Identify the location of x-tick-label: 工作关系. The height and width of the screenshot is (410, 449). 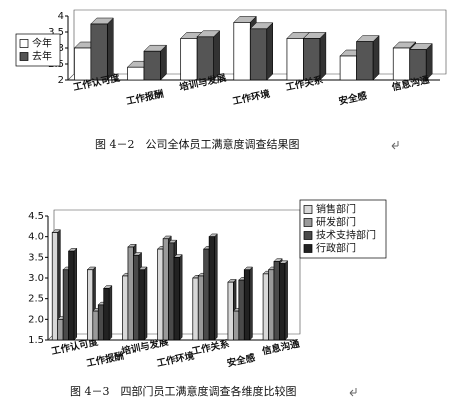
(211, 348).